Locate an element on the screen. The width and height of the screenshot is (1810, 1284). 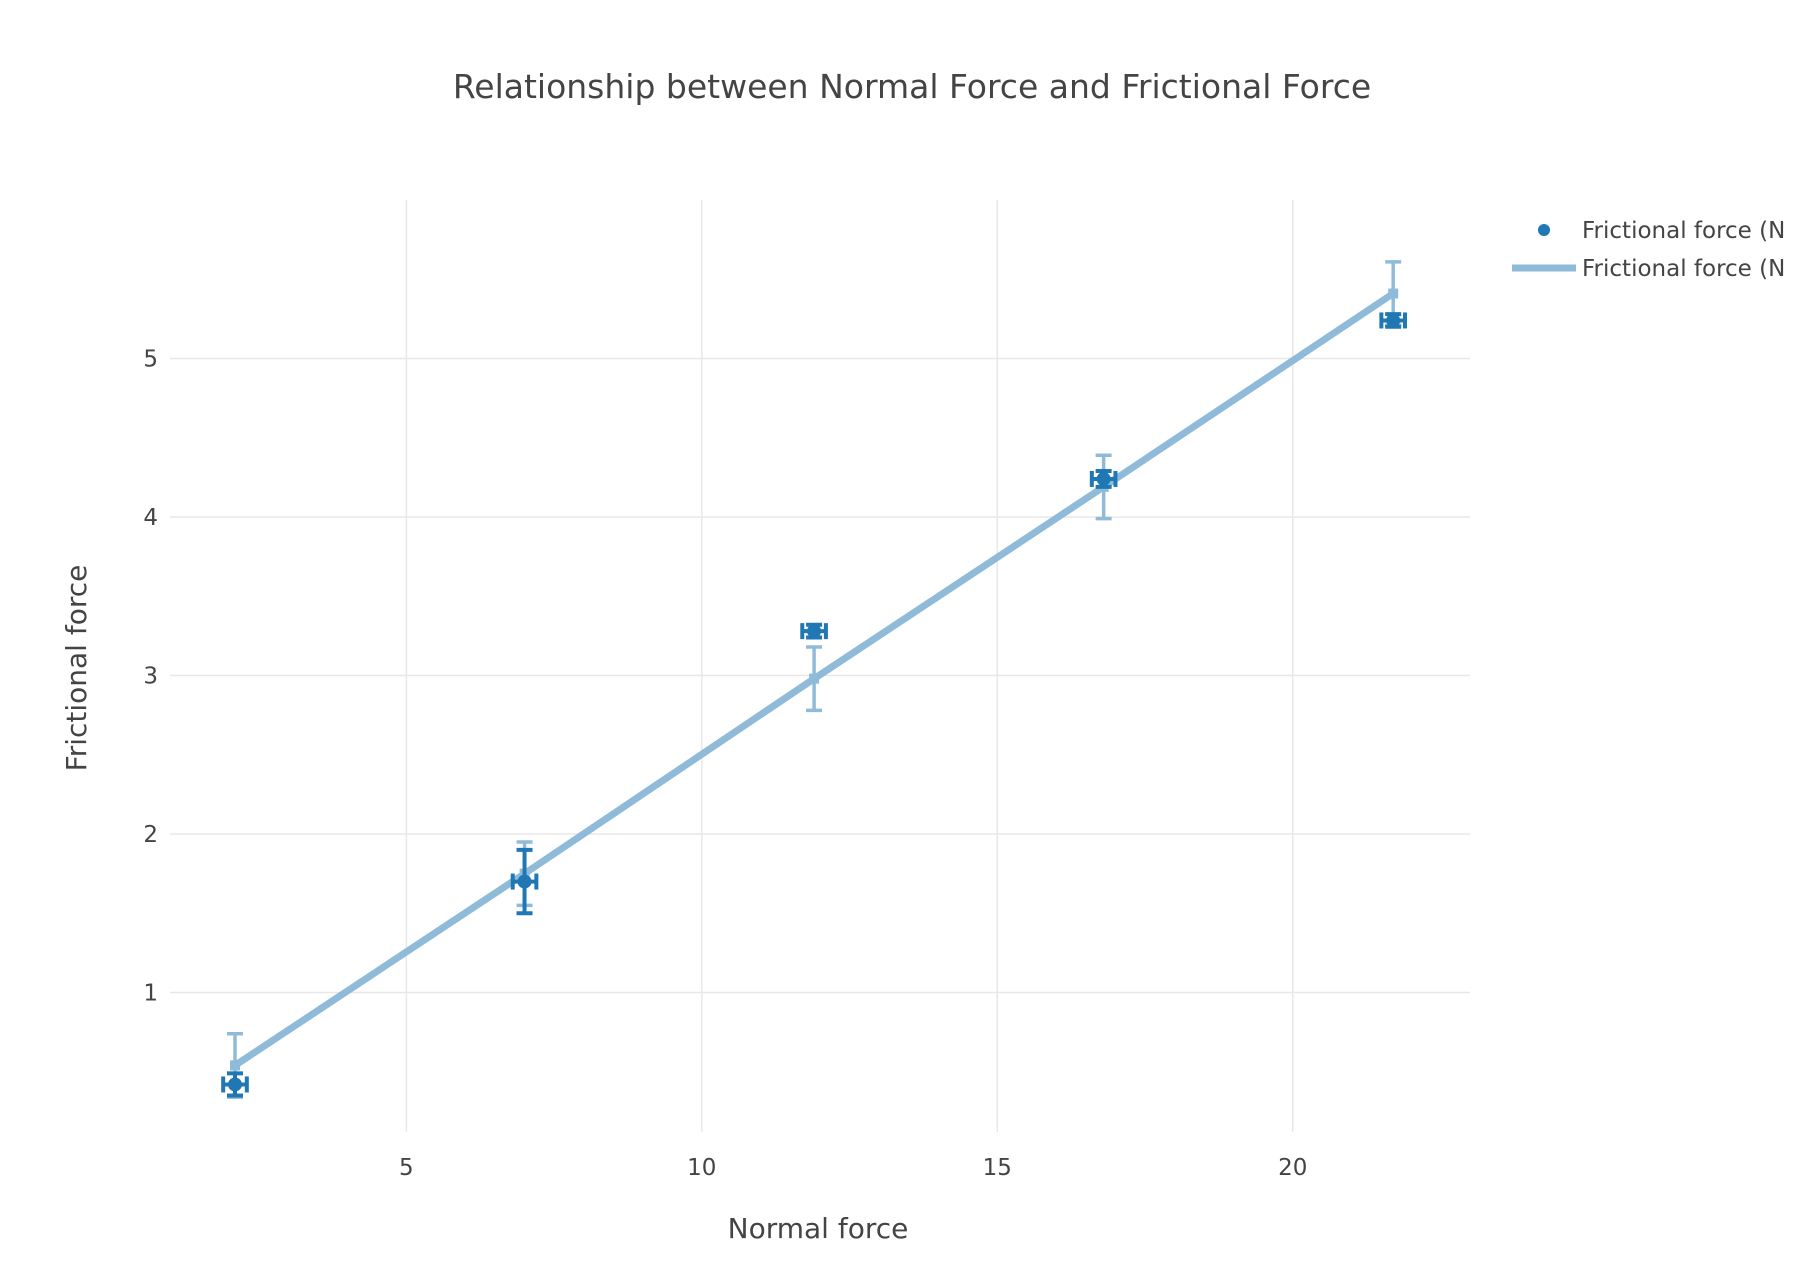
legend: Frictional force (N Frictional force (N is located at coordinates (1648, 250).